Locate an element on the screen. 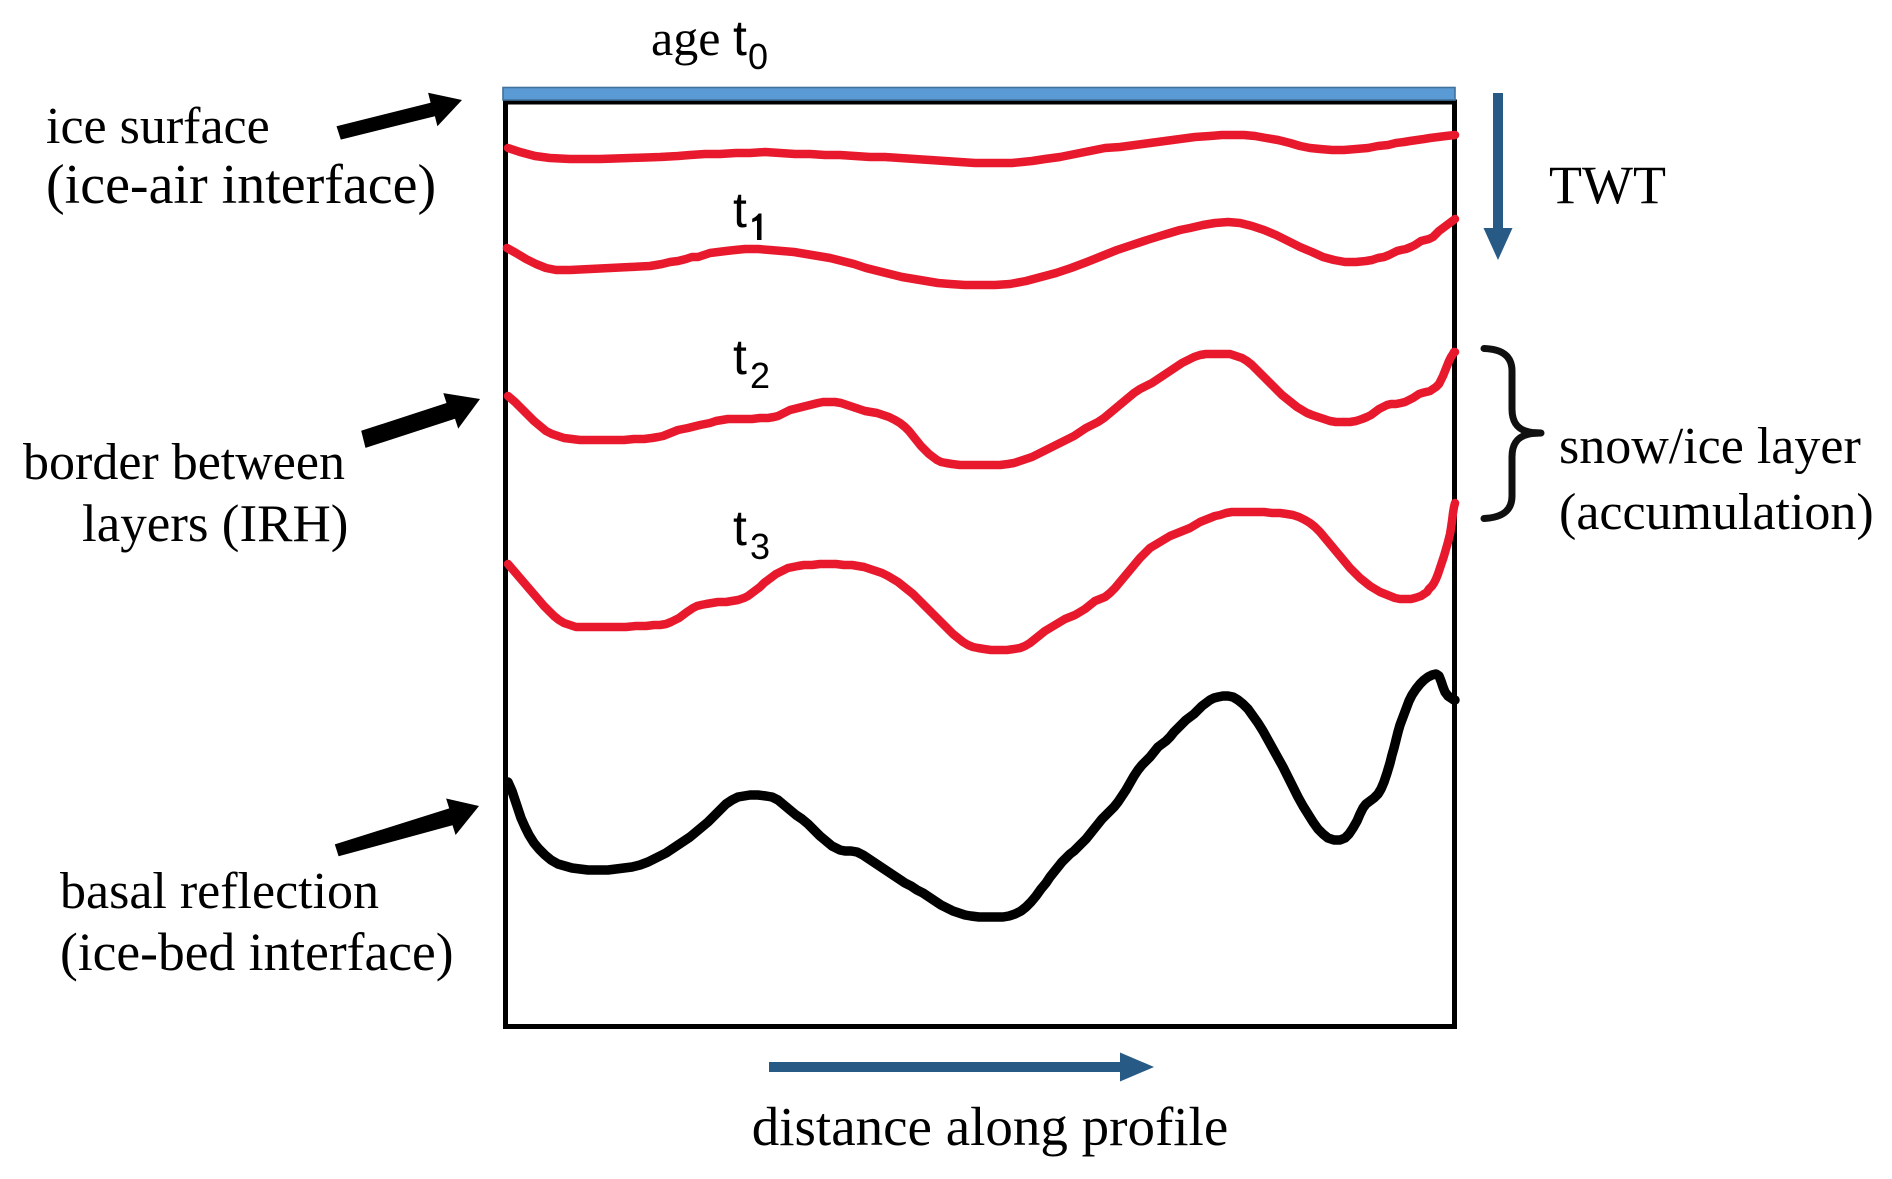 The width and height of the screenshot is (1892, 1179). svg-text: (ice-air interface) is located at coordinates (241, 185).